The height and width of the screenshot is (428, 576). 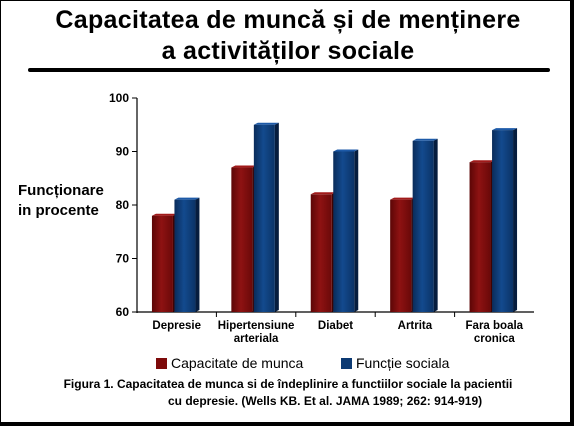 What do you see at coordinates (123, 205) in the screenshot?
I see `y-tick-label: 80` at bounding box center [123, 205].